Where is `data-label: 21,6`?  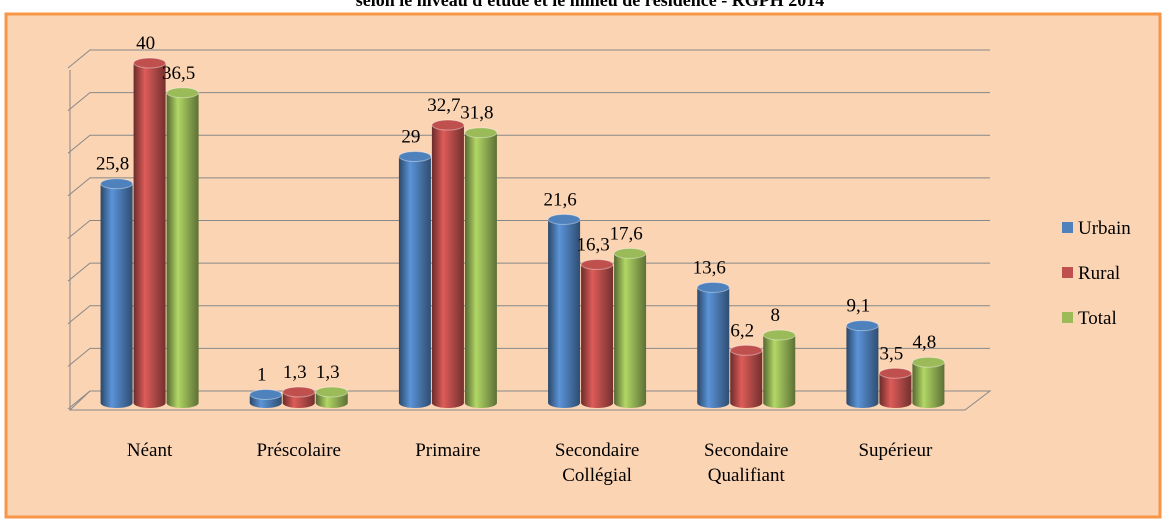
data-label: 21,6 is located at coordinates (559, 199).